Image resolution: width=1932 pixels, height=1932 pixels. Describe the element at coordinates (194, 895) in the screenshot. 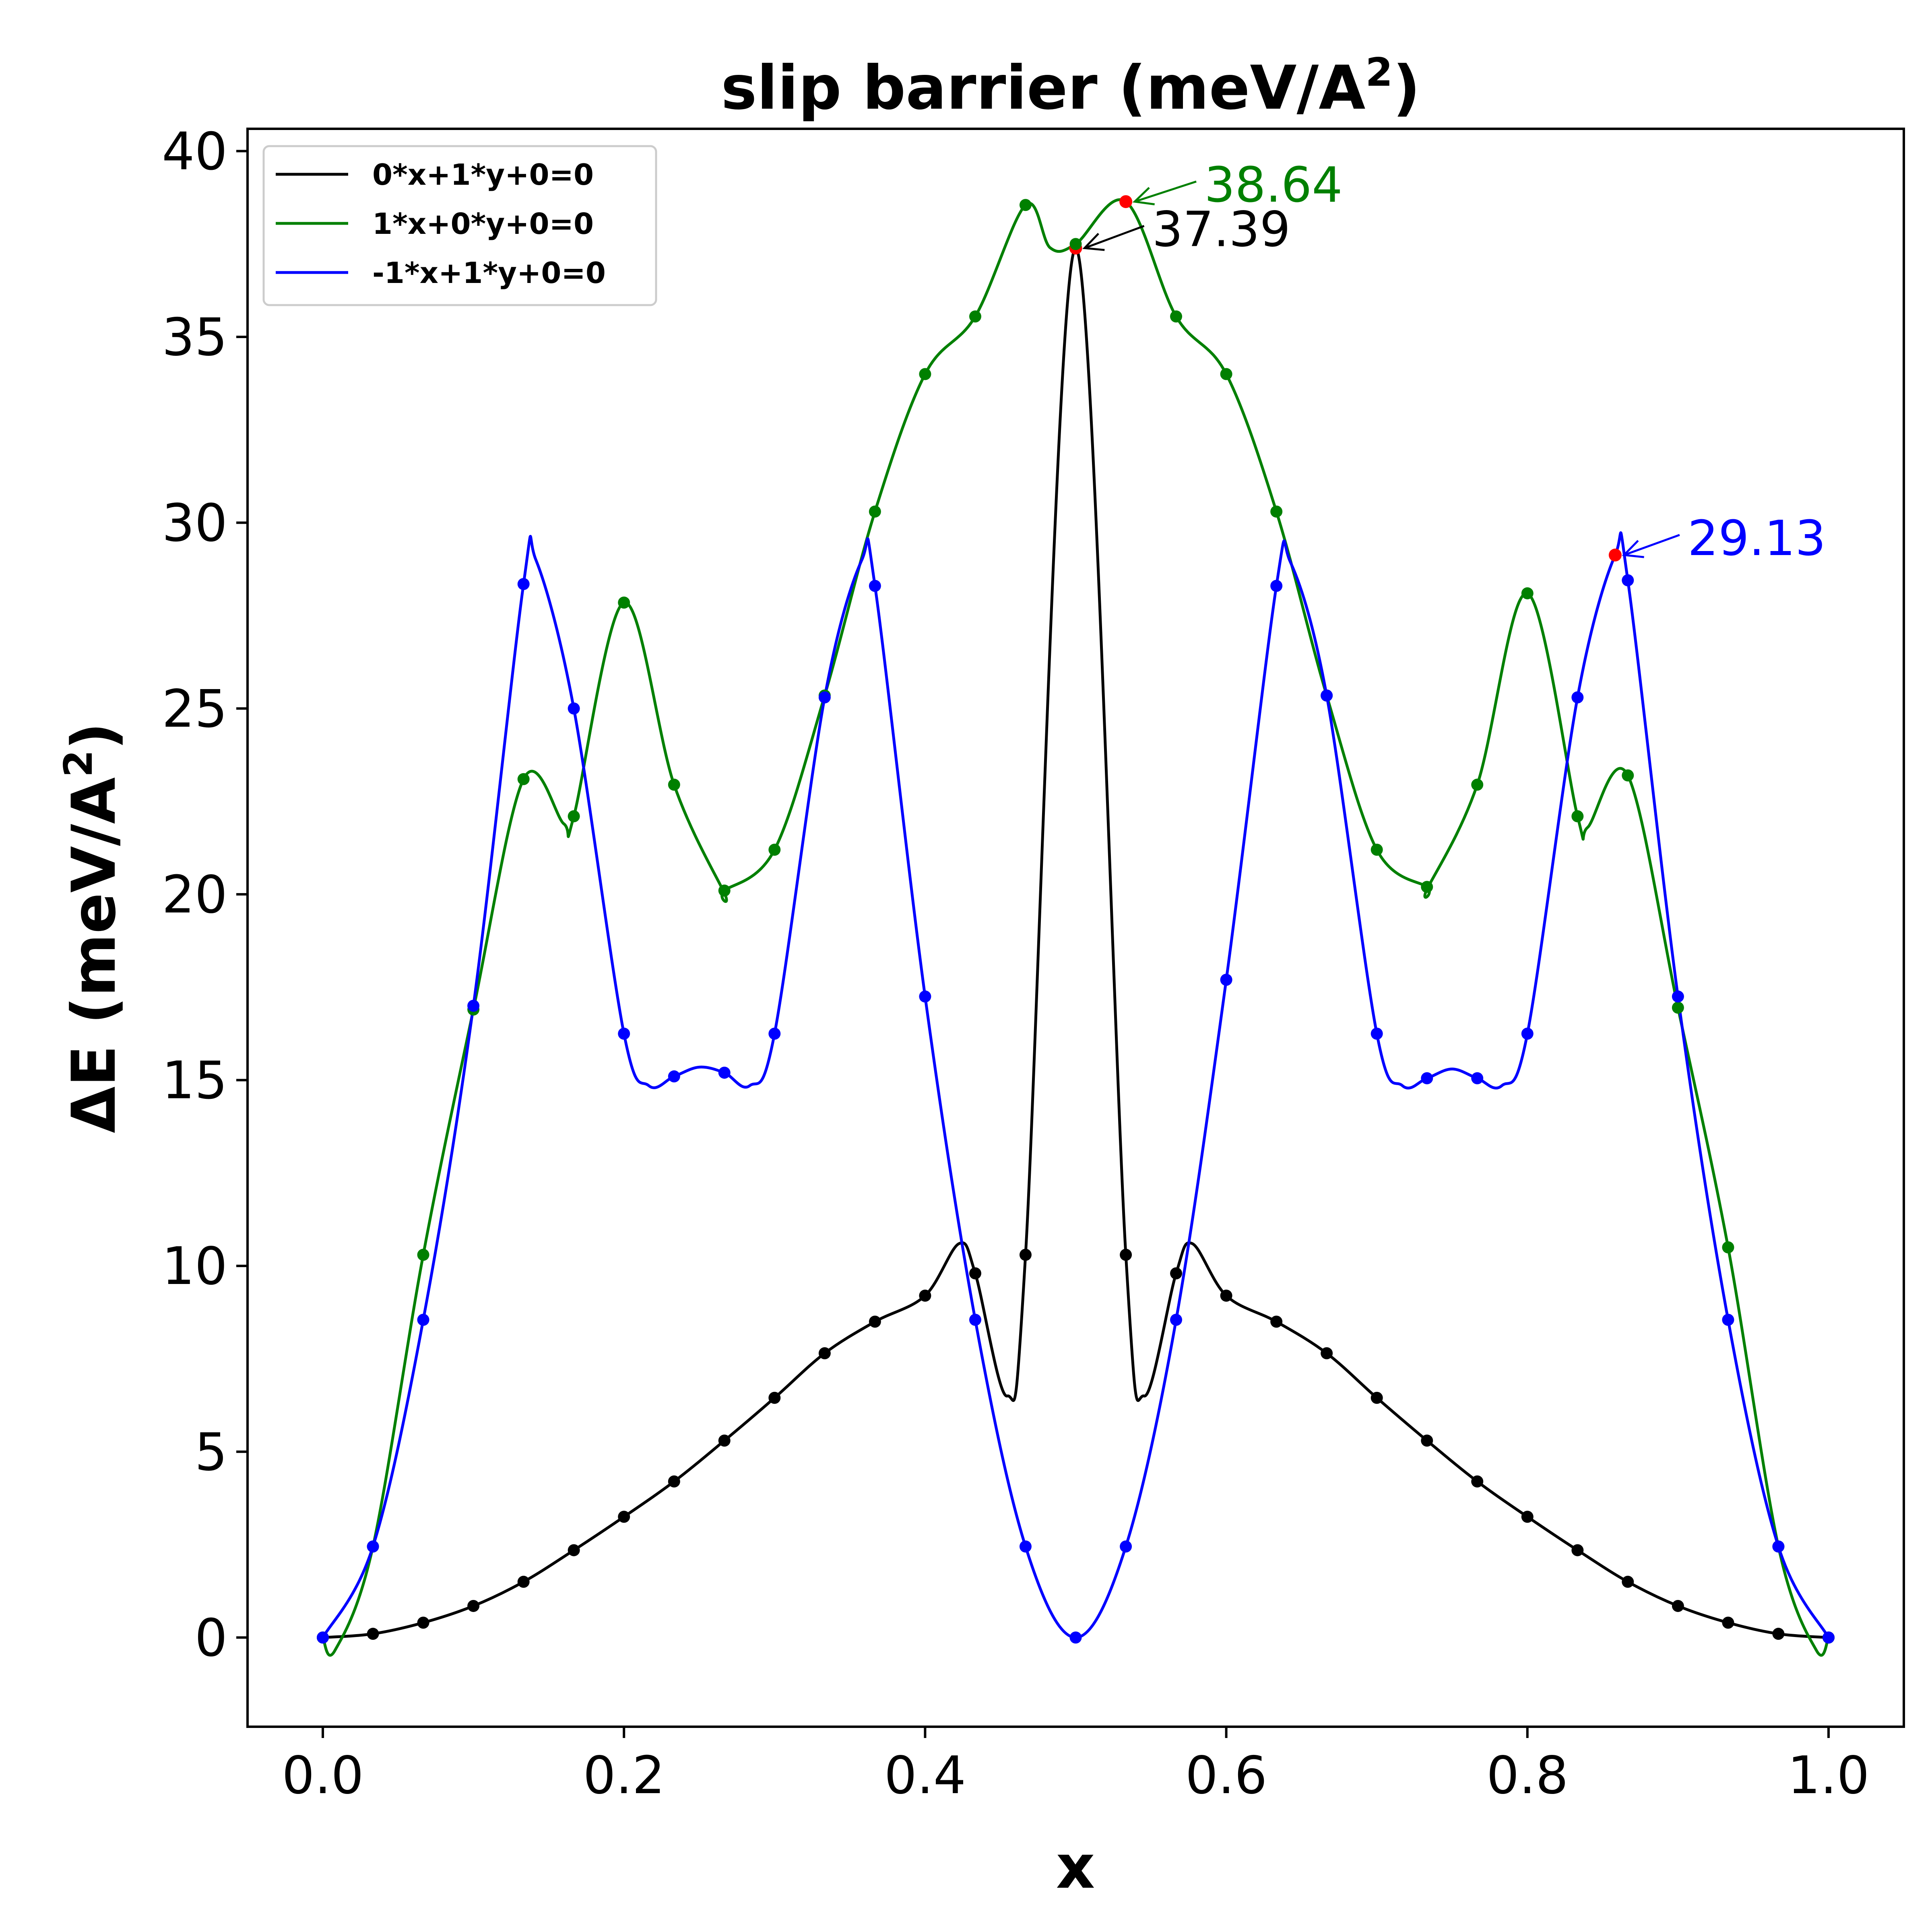

I see `y-tick-label: 20` at that location.